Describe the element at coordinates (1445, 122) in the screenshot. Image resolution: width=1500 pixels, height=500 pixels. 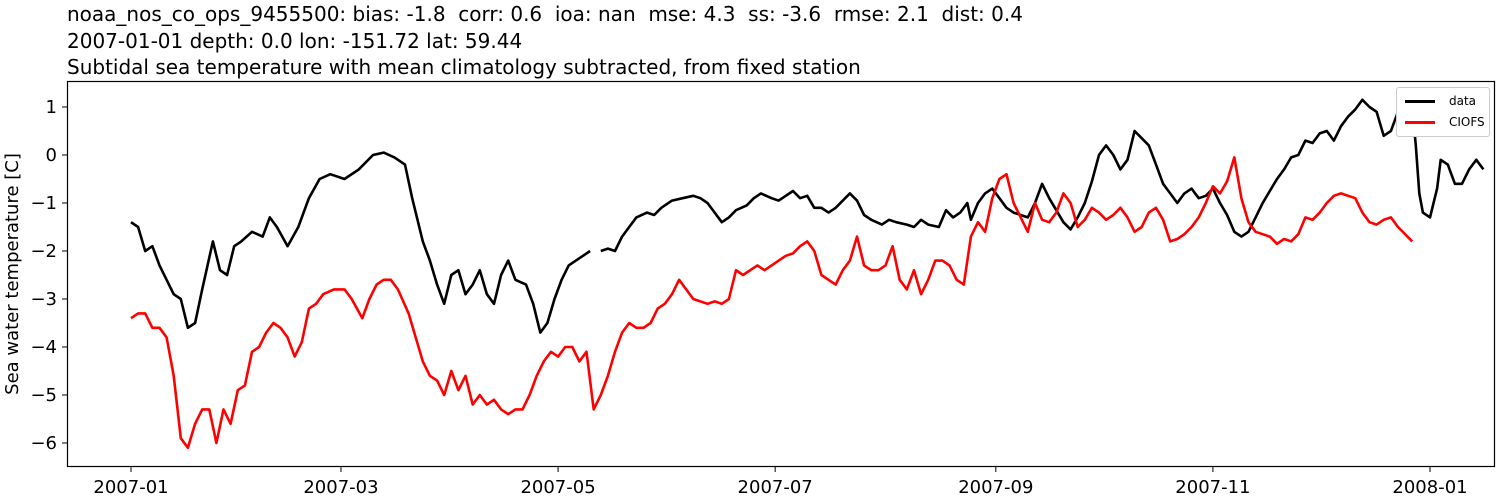
I see `legend-item-ciofs: CIOFS` at that location.